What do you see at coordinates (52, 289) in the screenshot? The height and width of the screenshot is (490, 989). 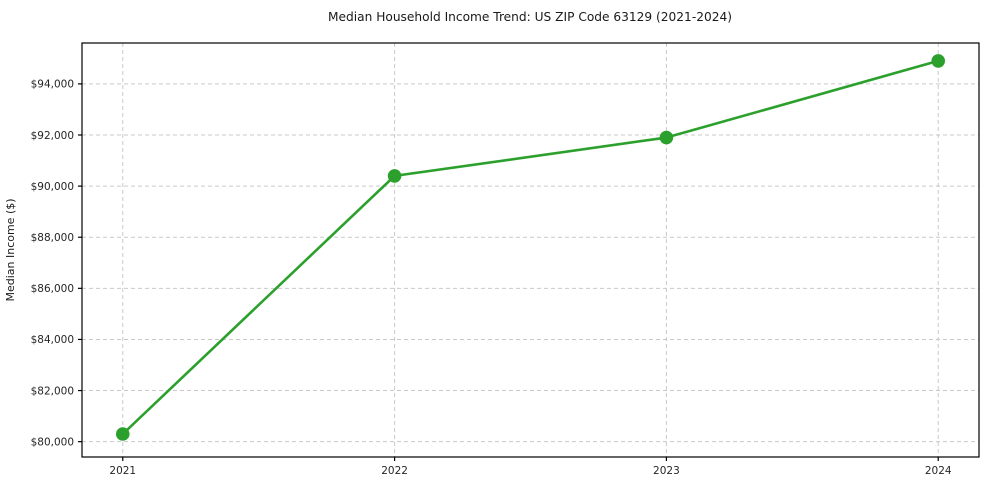 I see `y-tick-label: $86,000` at bounding box center [52, 289].